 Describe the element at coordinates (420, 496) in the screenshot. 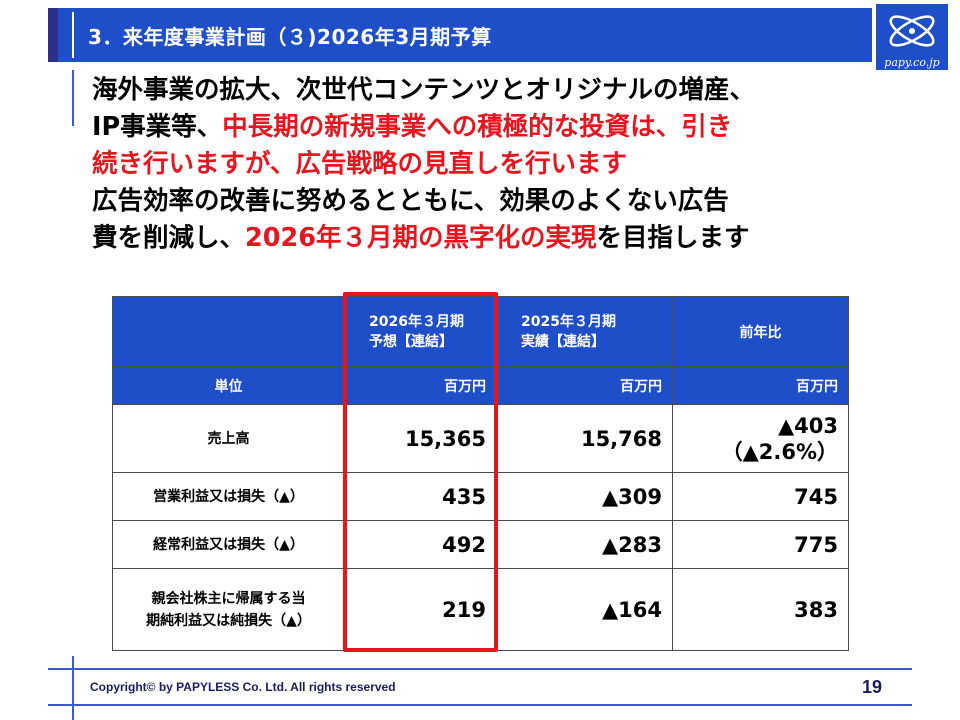

I see `value-2026: 435` at that location.